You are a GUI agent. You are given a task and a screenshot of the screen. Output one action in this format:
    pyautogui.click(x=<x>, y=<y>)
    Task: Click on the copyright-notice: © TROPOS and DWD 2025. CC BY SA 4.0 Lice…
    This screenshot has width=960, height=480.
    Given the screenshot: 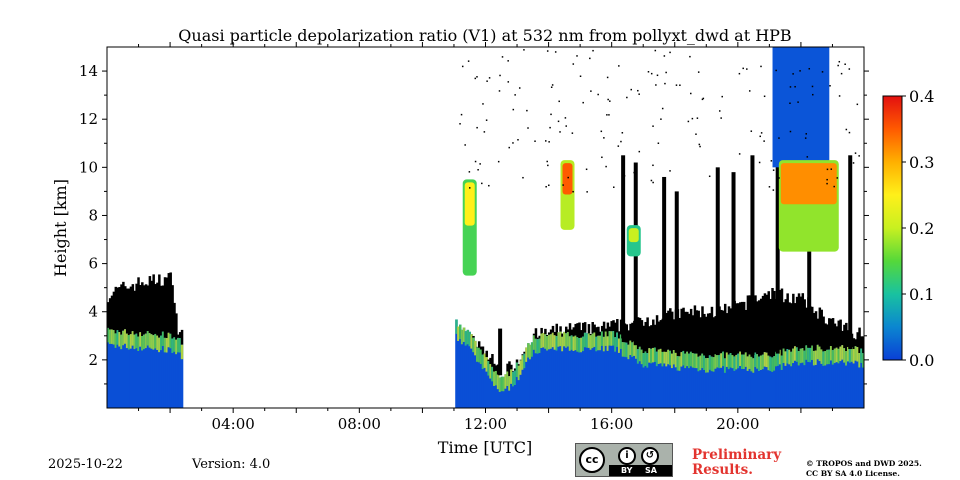 What is the action you would take?
    pyautogui.click(x=864, y=468)
    